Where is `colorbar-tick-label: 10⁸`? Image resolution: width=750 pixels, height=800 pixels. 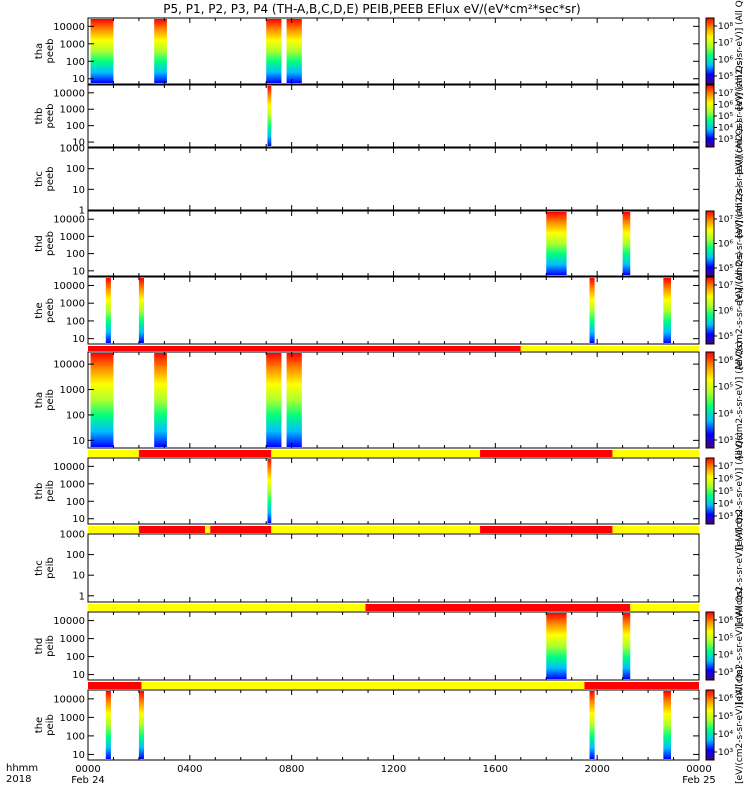 colorbar-tick-label: 10⁸ is located at coordinates (725, 27).